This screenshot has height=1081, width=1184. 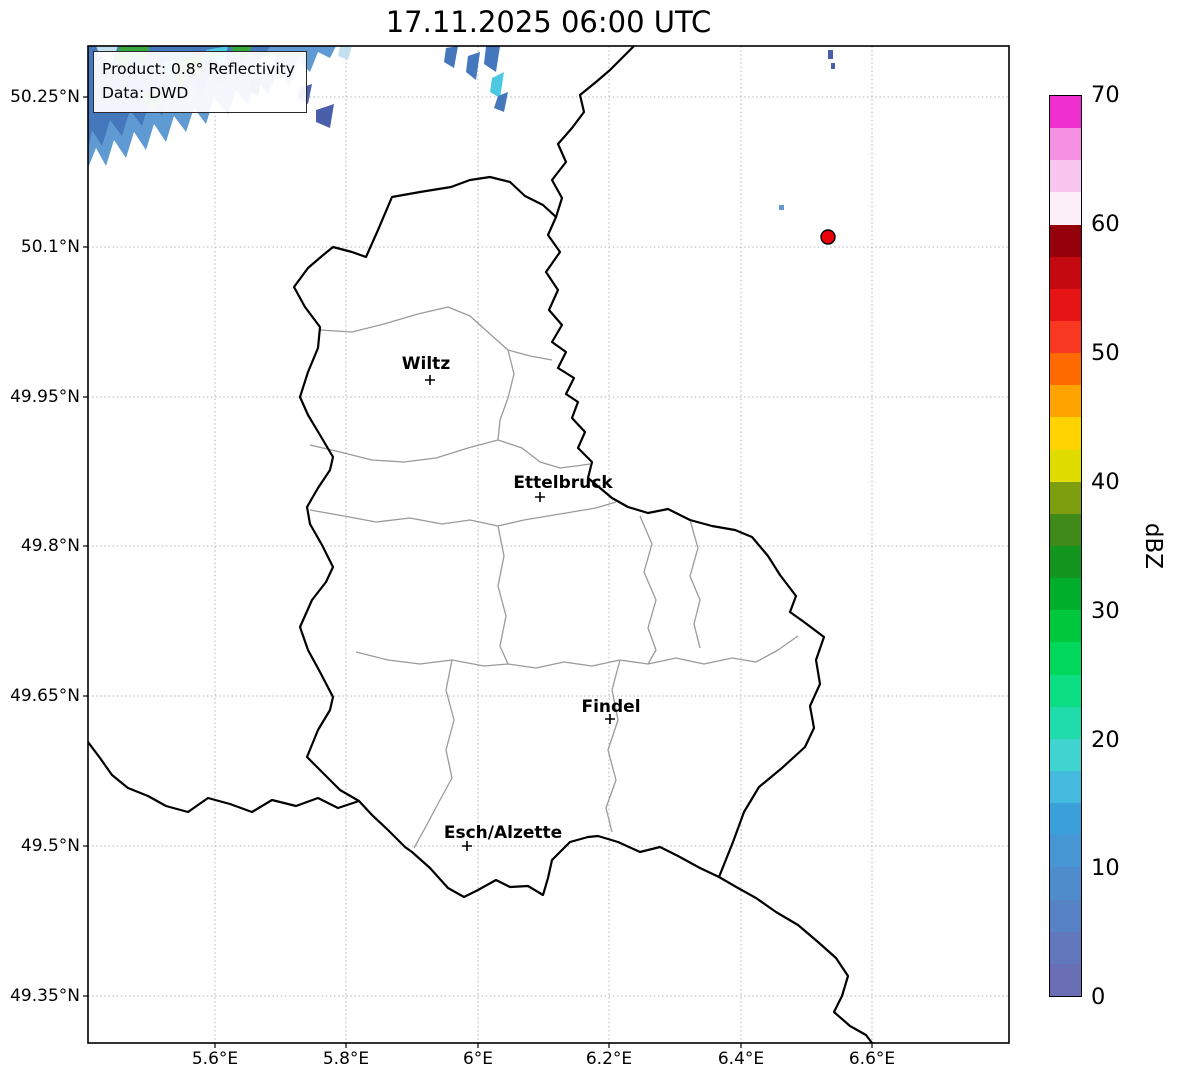 What do you see at coordinates (1105, 740) in the screenshot?
I see `colorbar-tick-20: 20` at bounding box center [1105, 740].